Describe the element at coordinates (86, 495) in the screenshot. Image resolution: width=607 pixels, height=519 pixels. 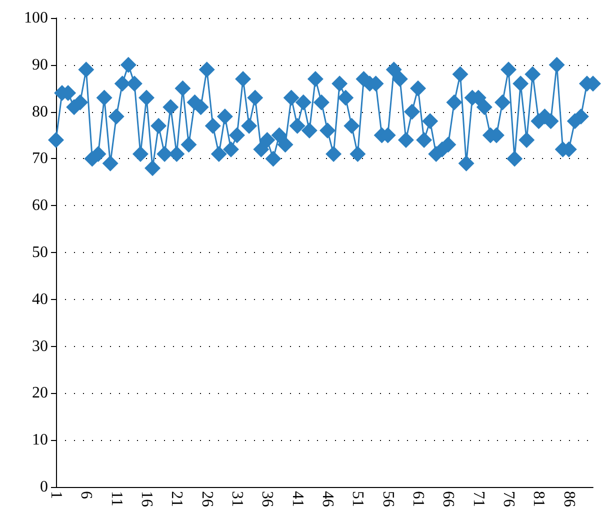
I see `x-tick-label: 6` at that location.